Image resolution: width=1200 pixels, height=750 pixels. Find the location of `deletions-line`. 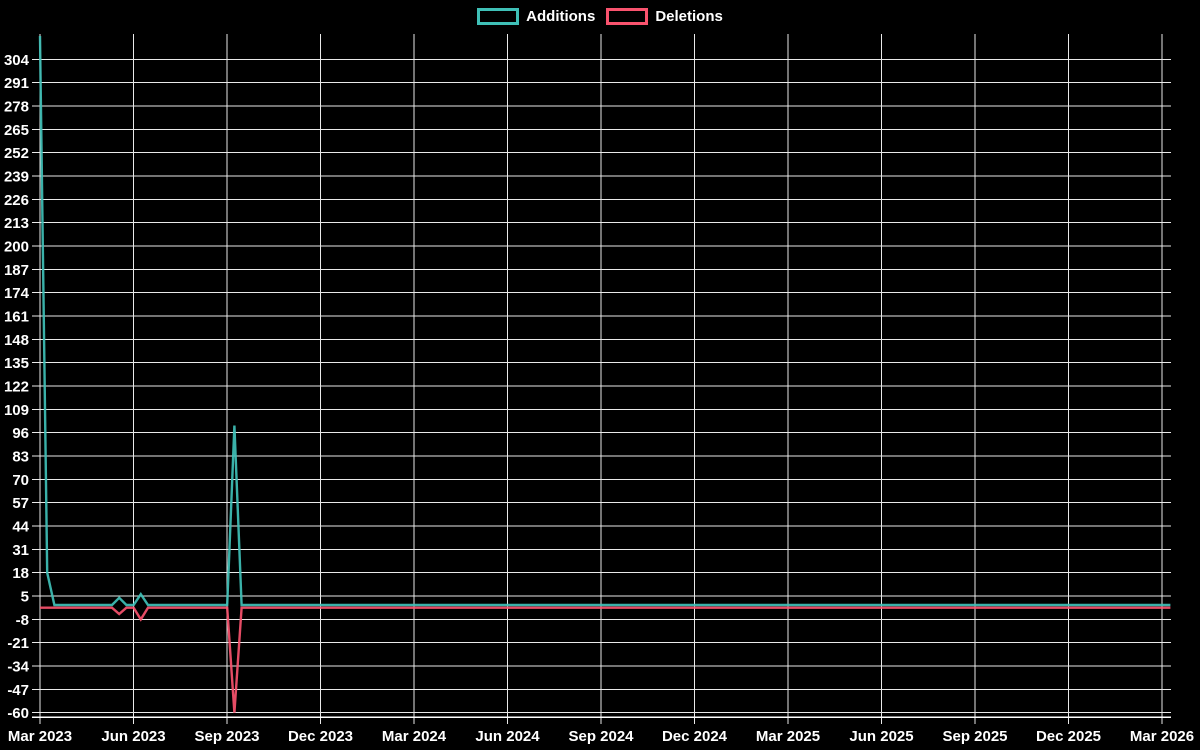

deletions-line is located at coordinates (605, 659).